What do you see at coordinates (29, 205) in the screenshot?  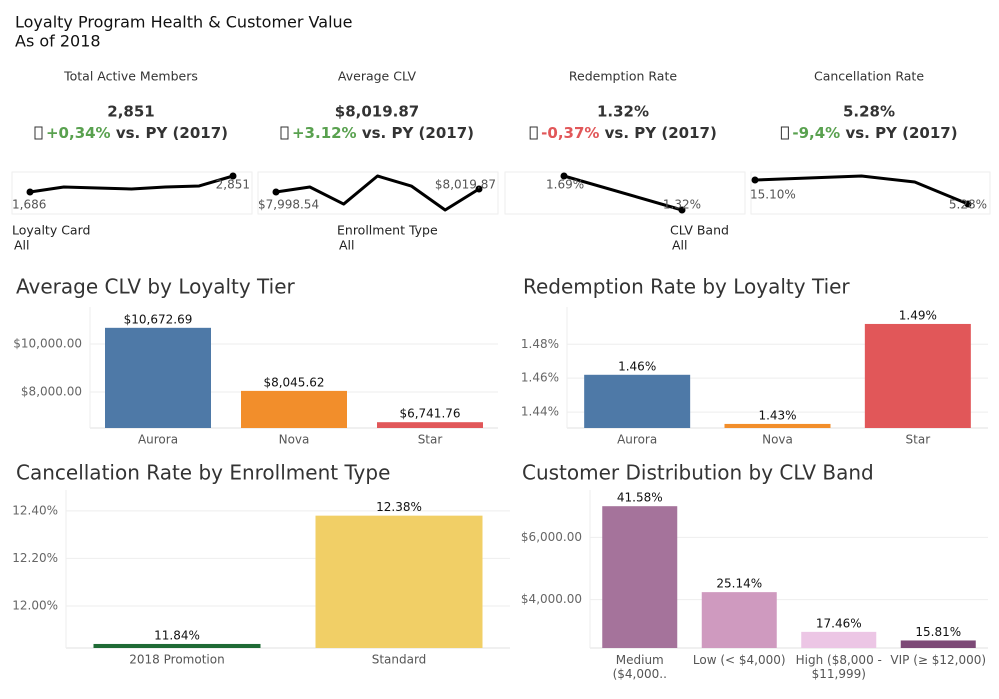 I see `sparkline-label: 1,686` at bounding box center [29, 205].